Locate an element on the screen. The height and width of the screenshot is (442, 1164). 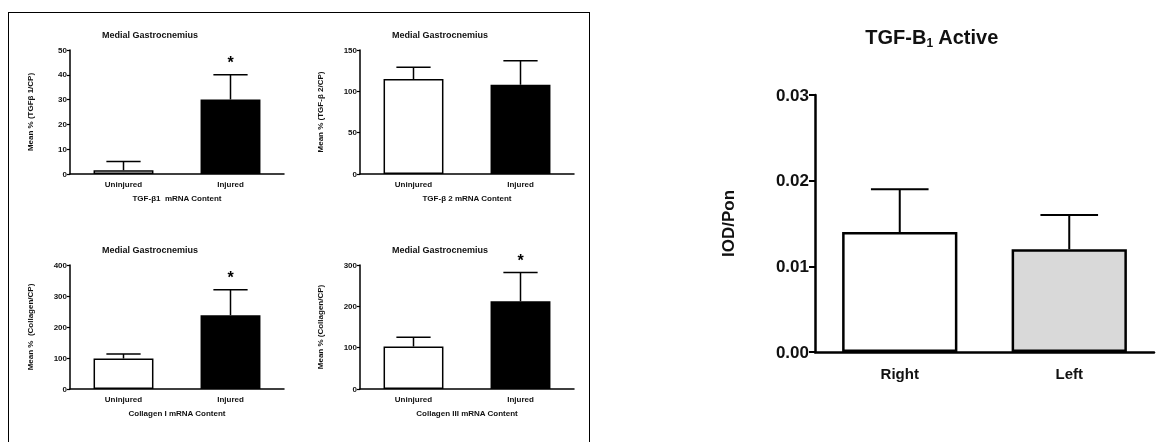
x-axis-title: TGF-β 2 mRNA Content is located at coordinates (467, 198).